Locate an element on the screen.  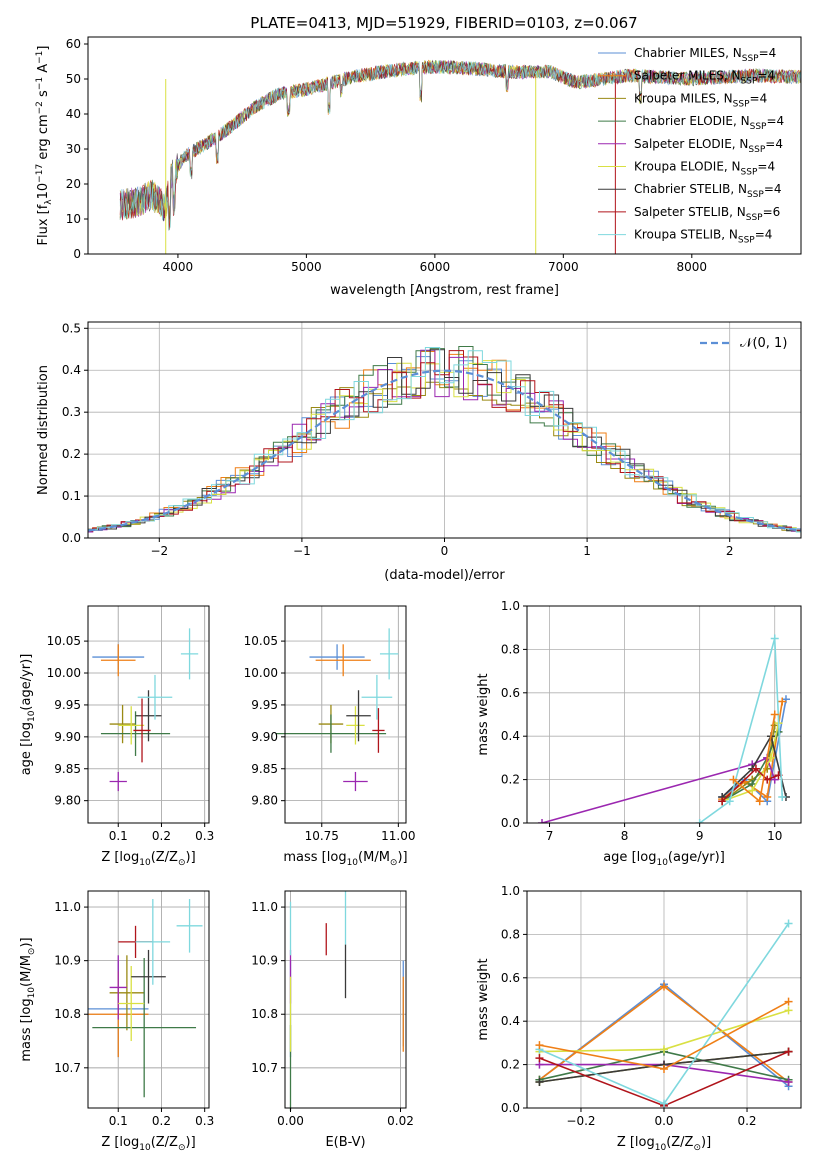
label-part: (Z/Z is located at coordinates (679, 1142).